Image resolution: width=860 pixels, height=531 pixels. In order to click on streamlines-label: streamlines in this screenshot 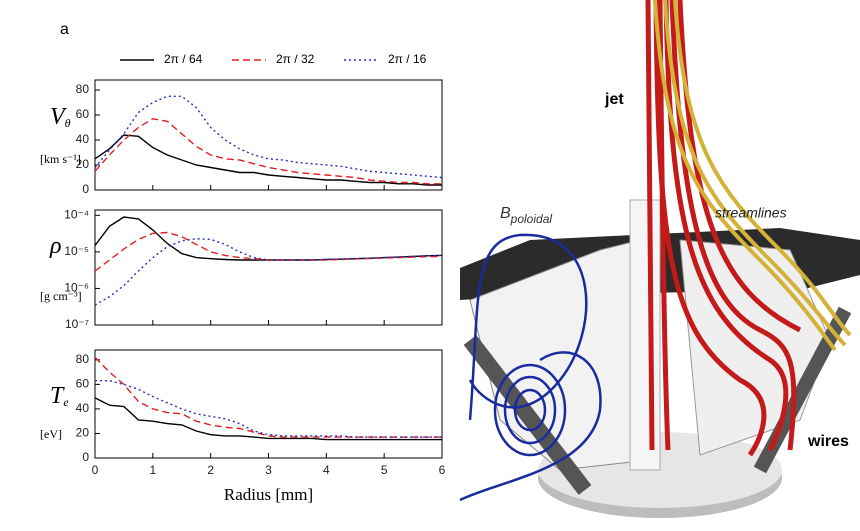, I will do `click(751, 213)`.